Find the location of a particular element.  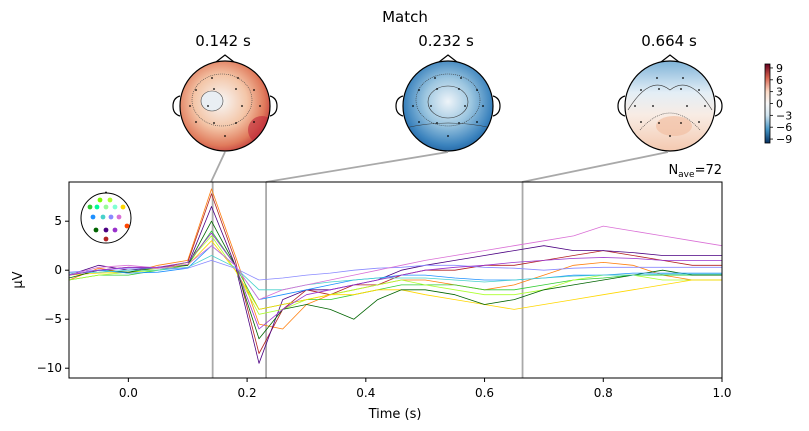

y-axis: 5 0 −5 −10 is located at coordinates (53, 294).